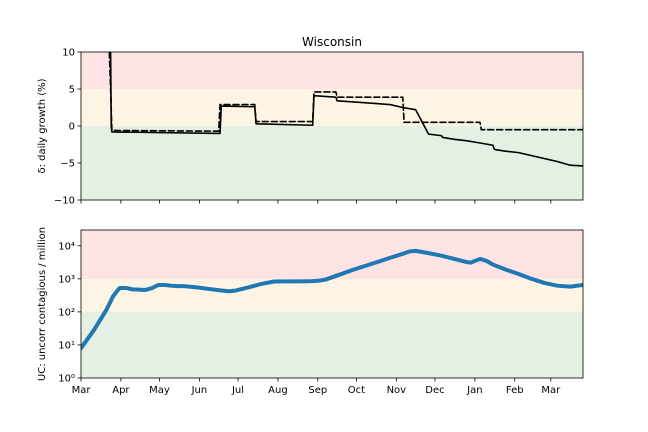 Image resolution: width=648 pixels, height=432 pixels. What do you see at coordinates (72, 90) in the screenshot?
I see `y-tick-label: 5` at bounding box center [72, 90].